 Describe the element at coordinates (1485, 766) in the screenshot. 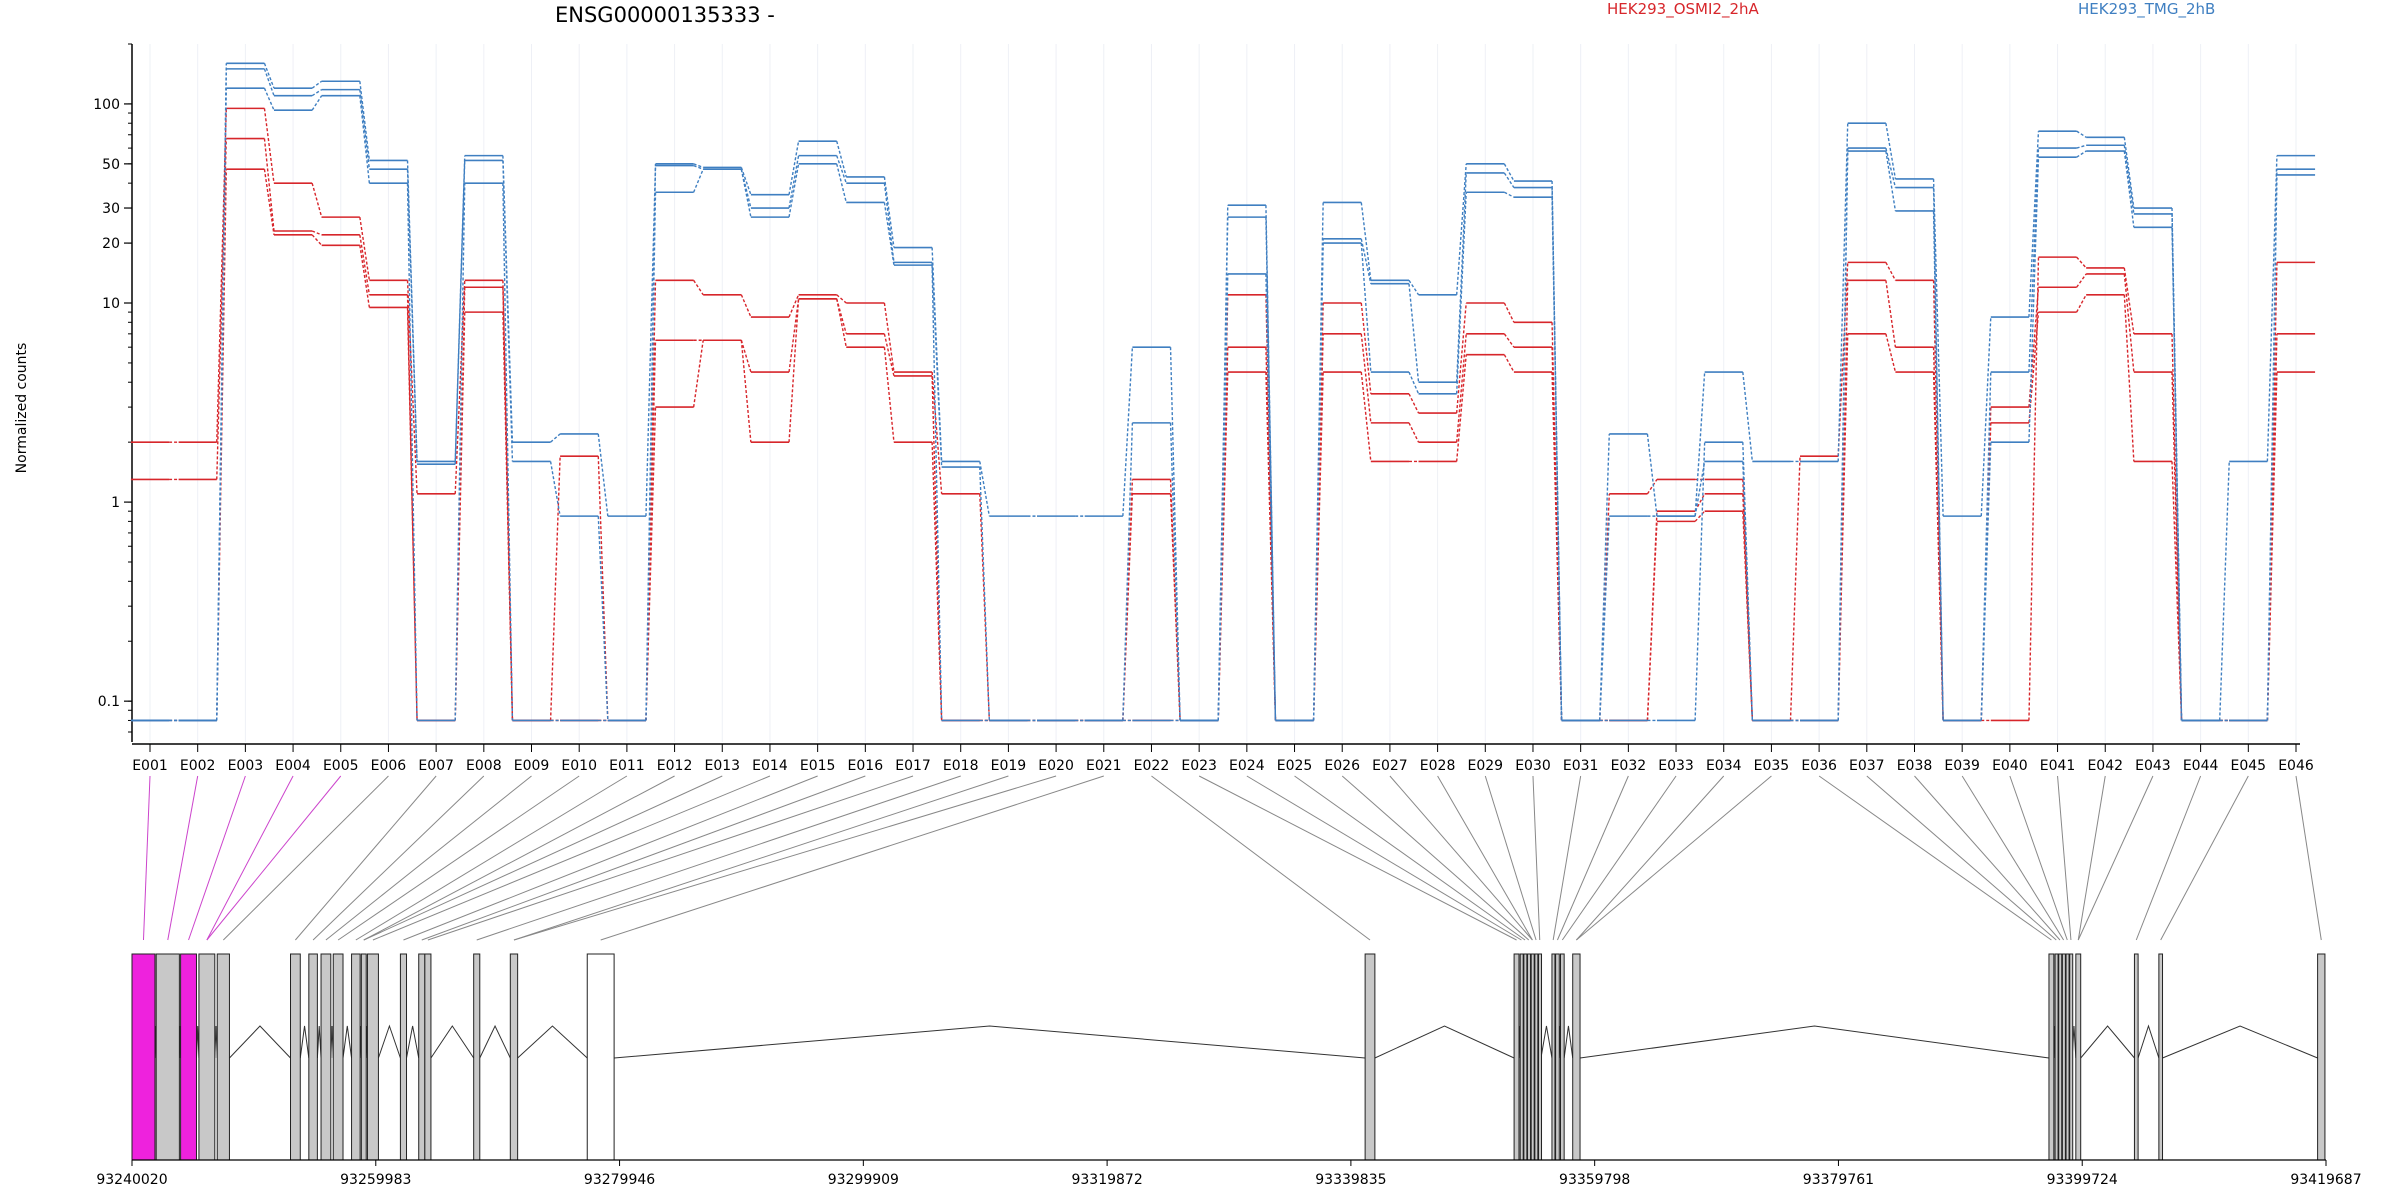

I see `x-tick-label: E029` at that location.